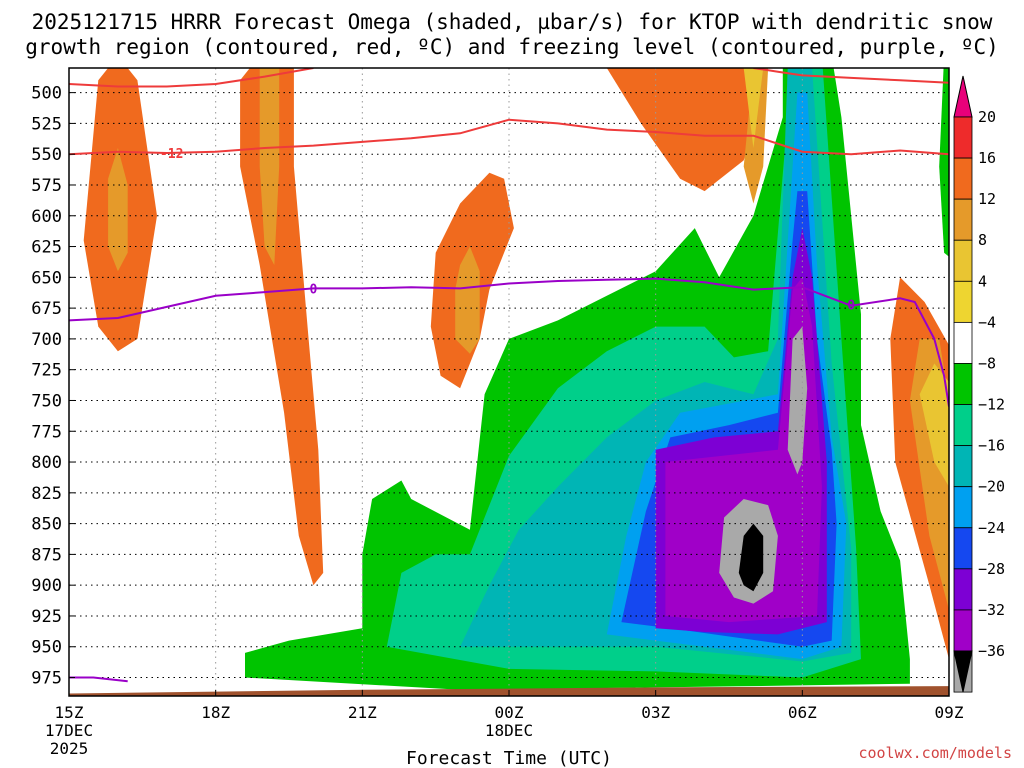 This screenshot has height=768, width=1024. Describe the element at coordinates (802, 712) in the screenshot. I see `x-tick-label-06Z: 06Z` at that location.